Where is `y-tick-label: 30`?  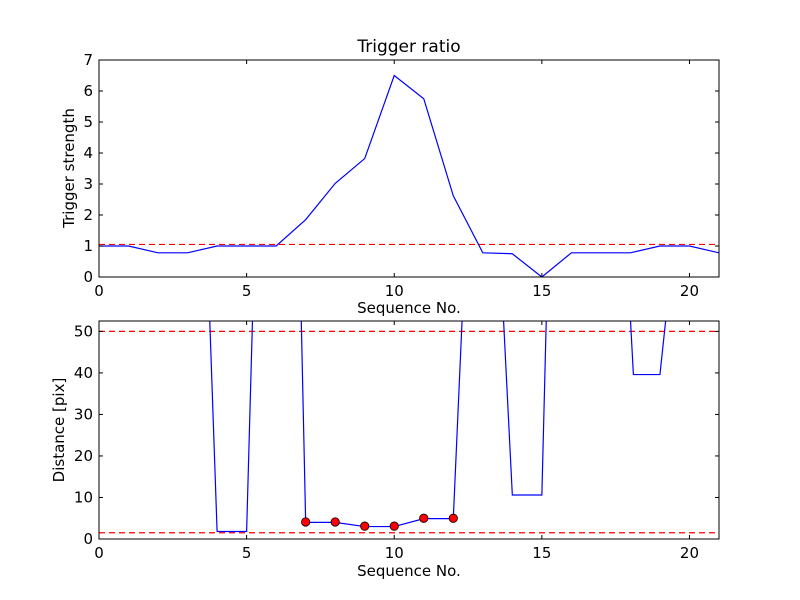 y-tick-label: 30 is located at coordinates (83, 414).